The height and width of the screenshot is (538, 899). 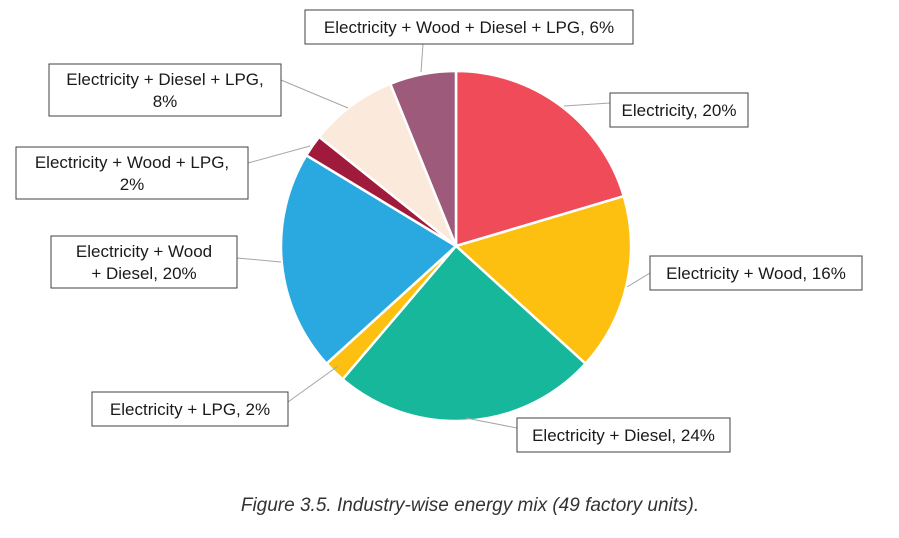 I want to click on data-label-text: Electricity + LPG, 2%, so click(x=190, y=409).